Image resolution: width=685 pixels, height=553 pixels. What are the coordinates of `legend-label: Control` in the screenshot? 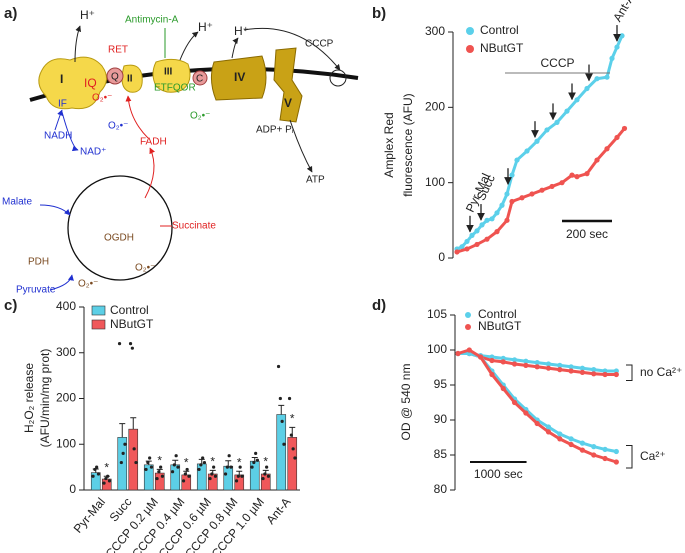 It's located at (499, 30).